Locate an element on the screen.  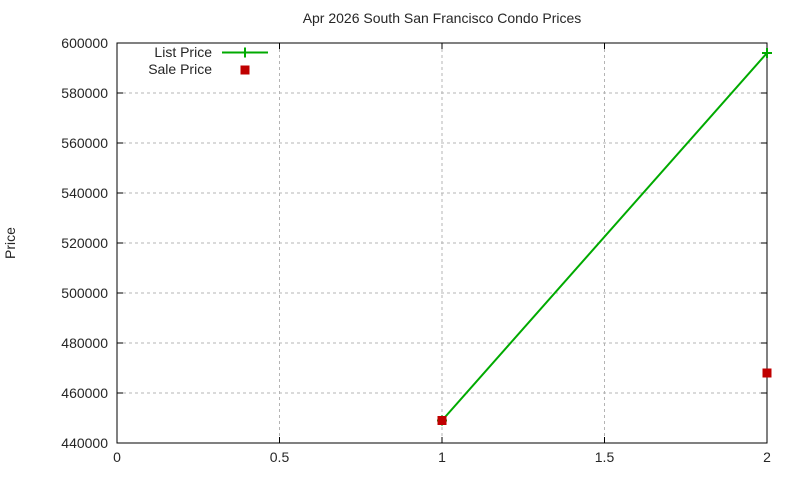
y-tick-label: 500000 is located at coordinates (84, 293).